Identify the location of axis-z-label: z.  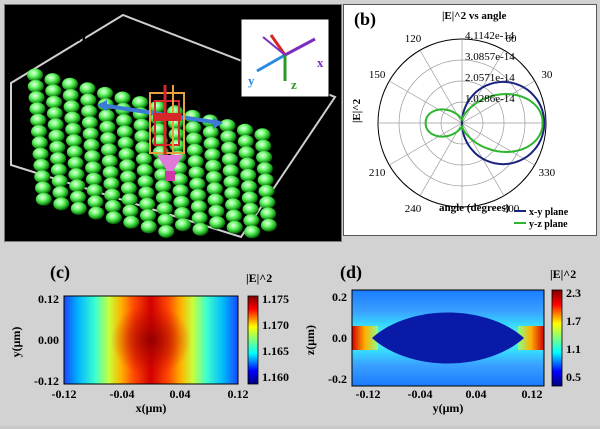
(294, 84).